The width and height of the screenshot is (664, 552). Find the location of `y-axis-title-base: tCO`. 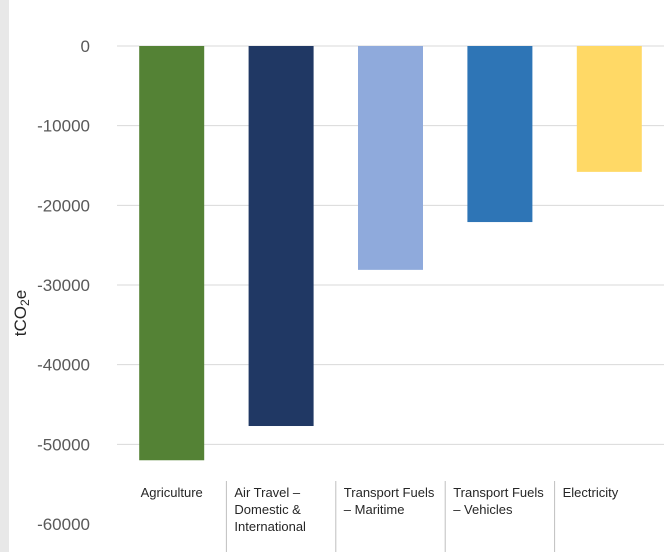

y-axis-title-base: tCO is located at coordinates (20, 321).